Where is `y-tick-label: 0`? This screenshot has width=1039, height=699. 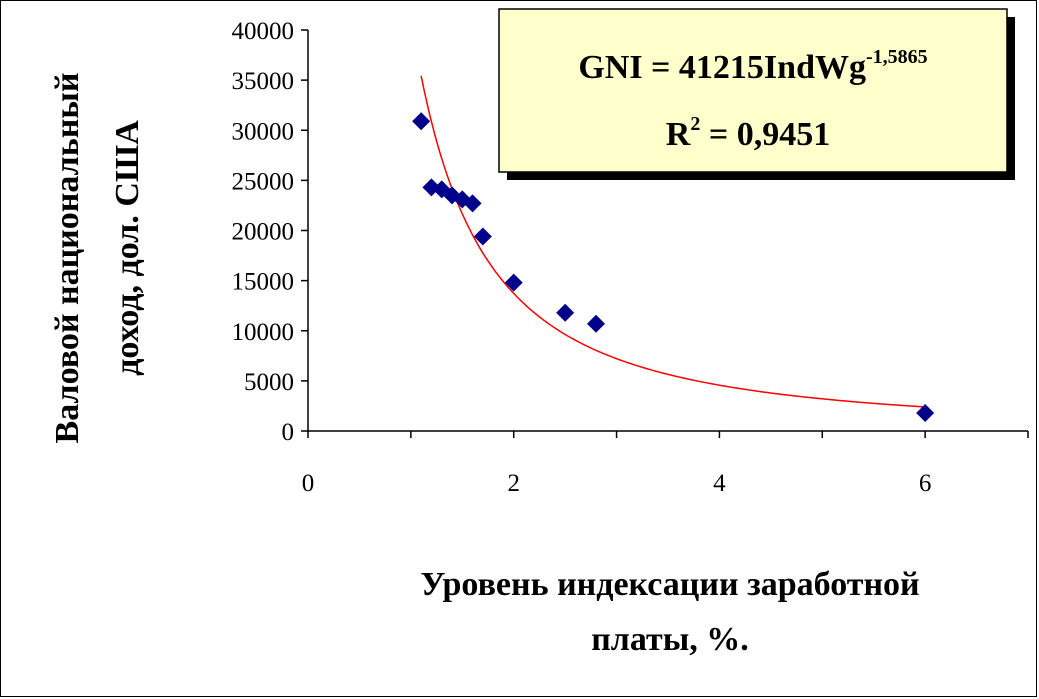 y-tick-label: 0 is located at coordinates (288, 432).